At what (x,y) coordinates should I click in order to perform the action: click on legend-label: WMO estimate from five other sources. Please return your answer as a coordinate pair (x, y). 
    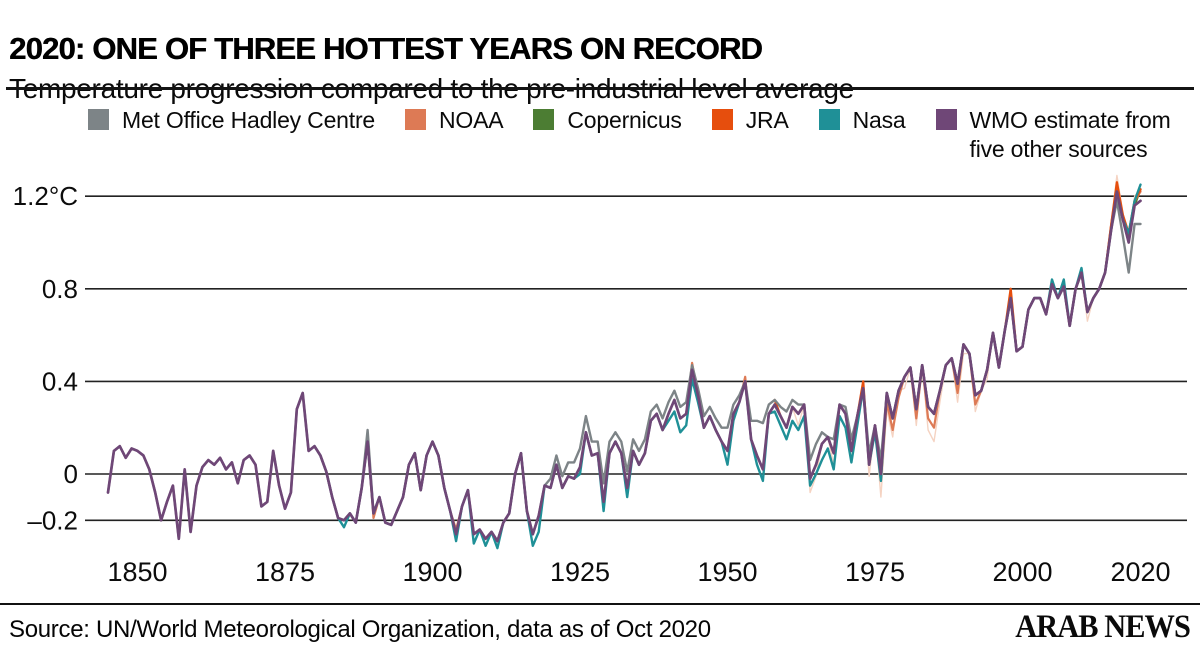
    Looking at the image, I should click on (1070, 134).